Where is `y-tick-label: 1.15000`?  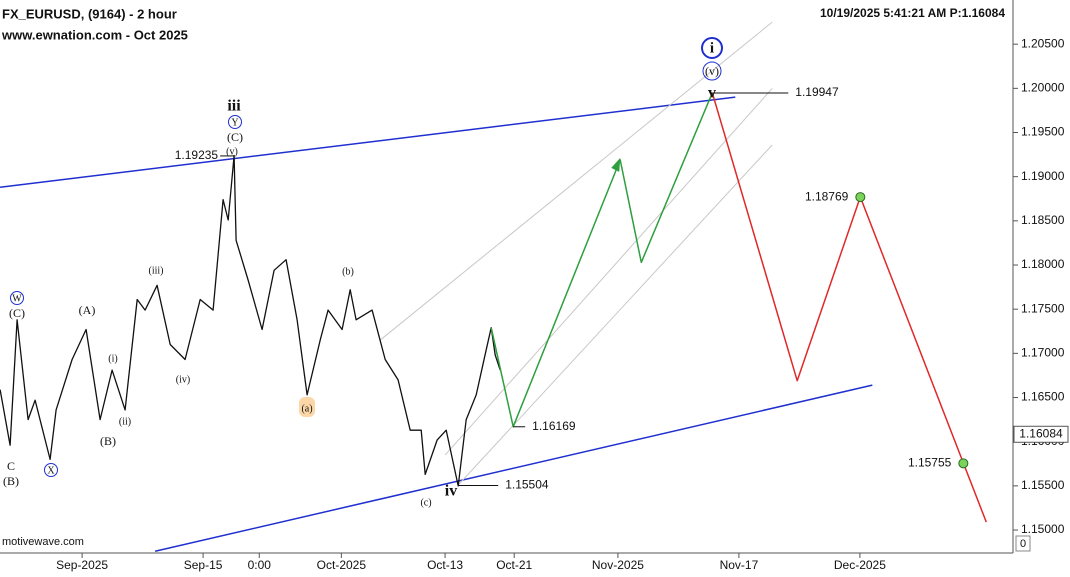 y-tick-label: 1.15000 is located at coordinates (1043, 529).